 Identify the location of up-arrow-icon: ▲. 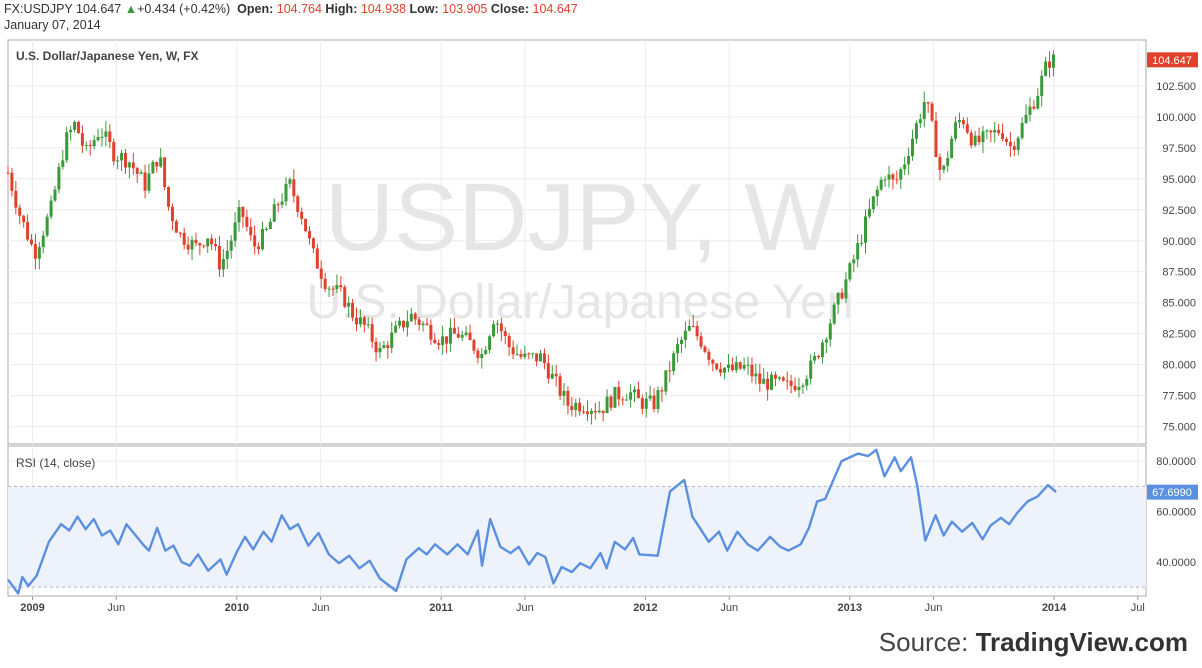
(131, 9).